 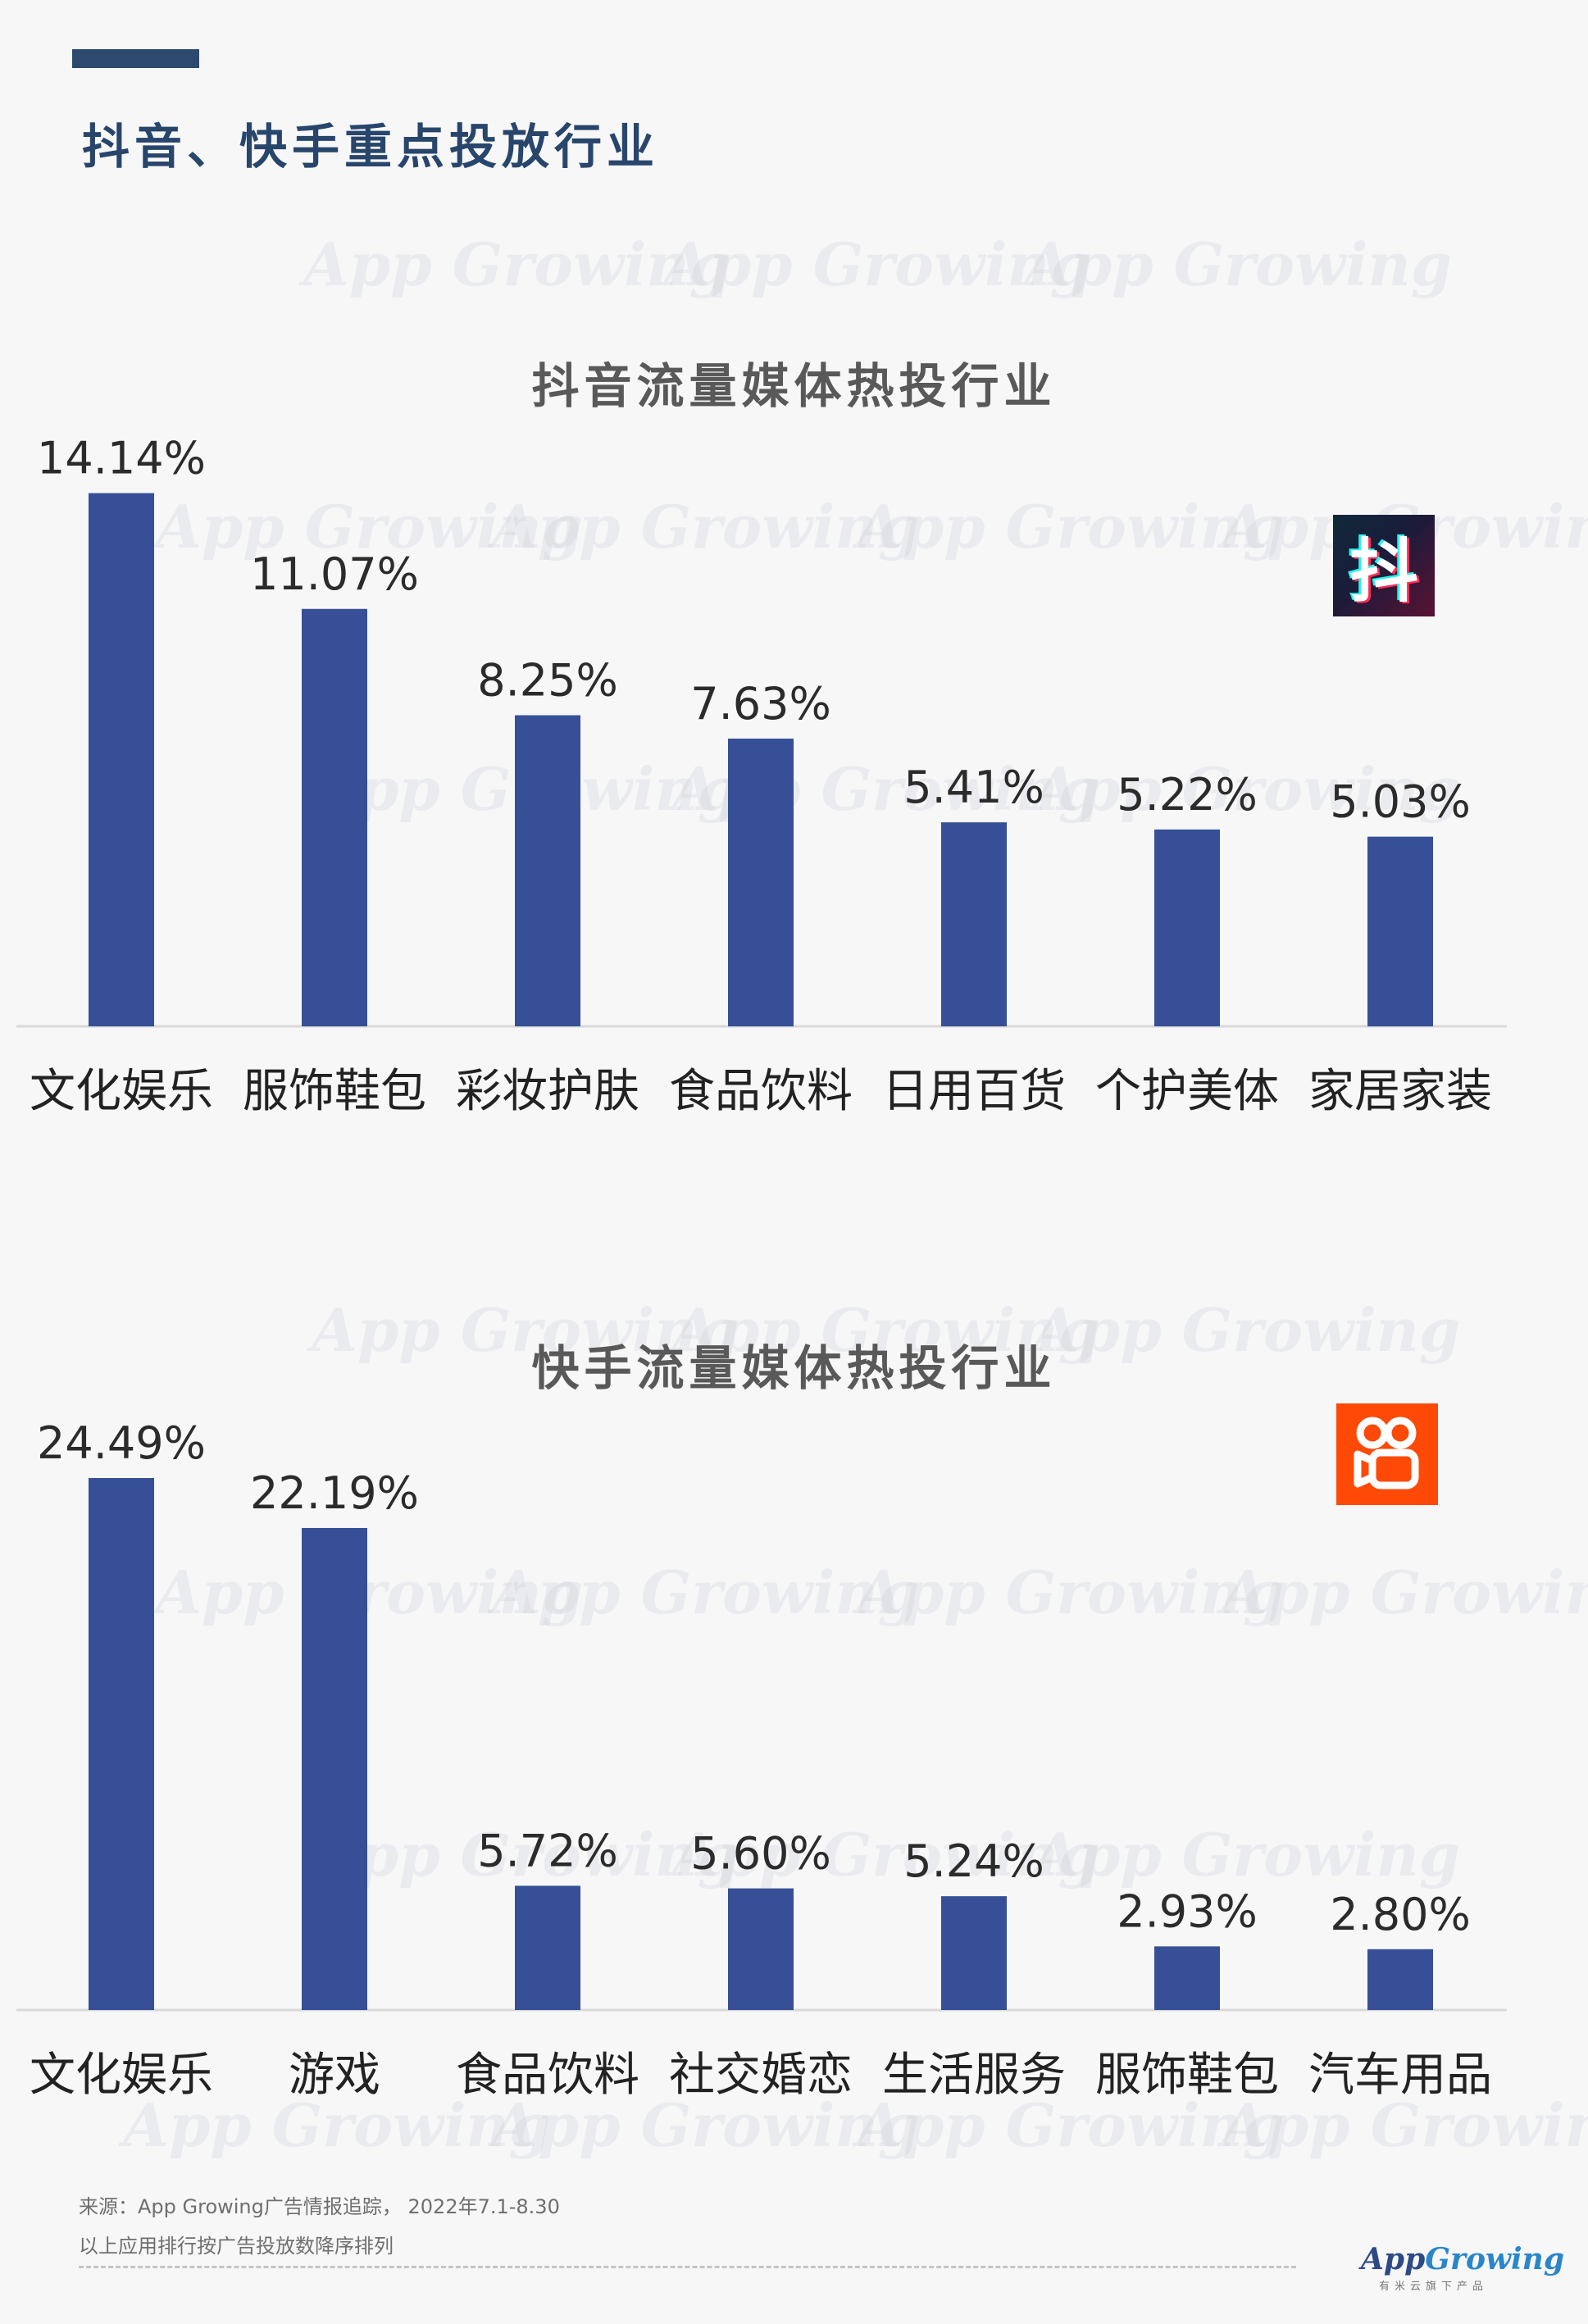 I want to click on footer-note: 以上应用排行按广告投放数降序排列, so click(x=236, y=2246).